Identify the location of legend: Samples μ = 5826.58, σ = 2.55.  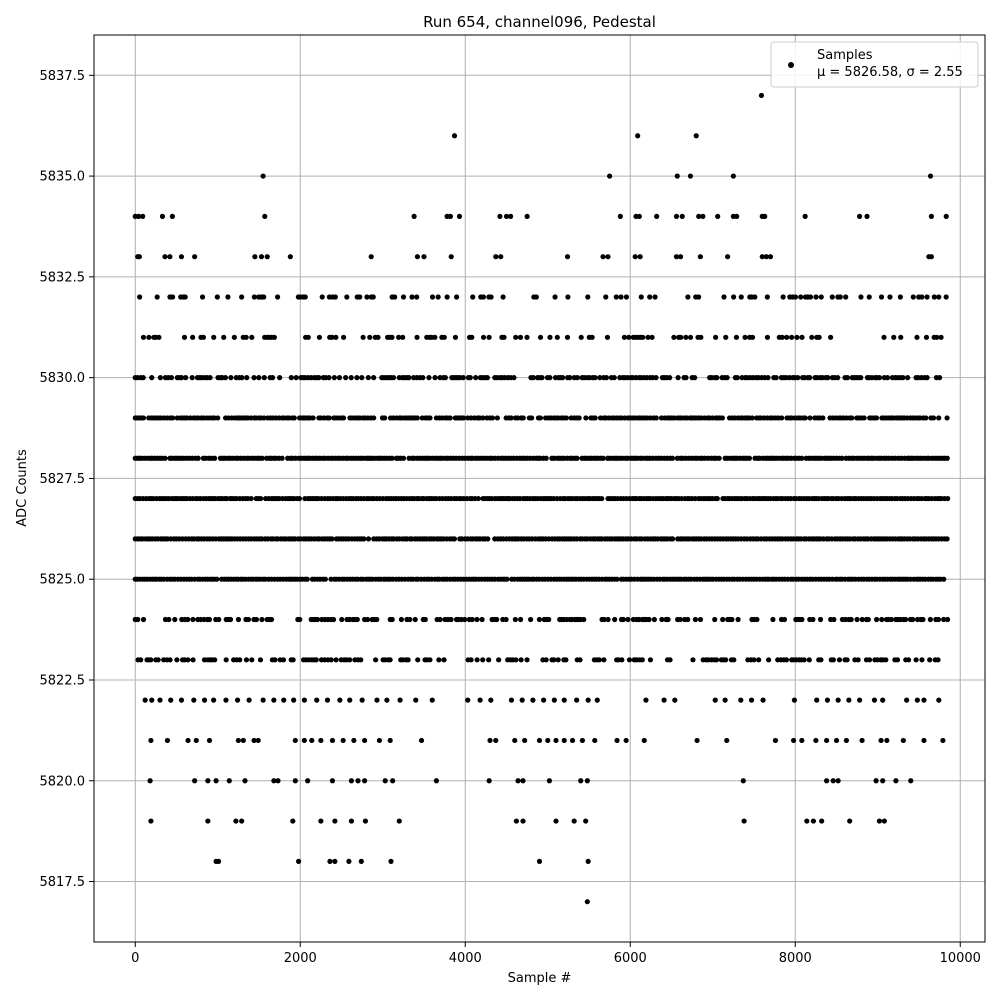
(874, 64).